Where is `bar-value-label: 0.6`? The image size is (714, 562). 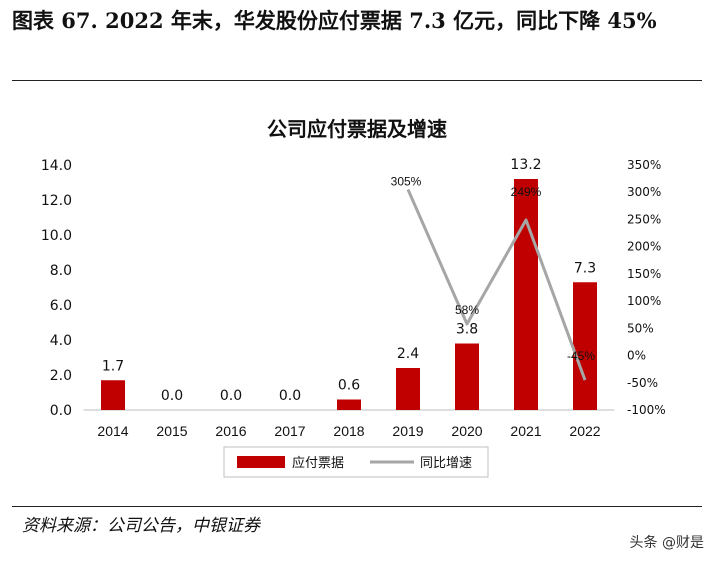
bar-value-label: 0.6 is located at coordinates (349, 386).